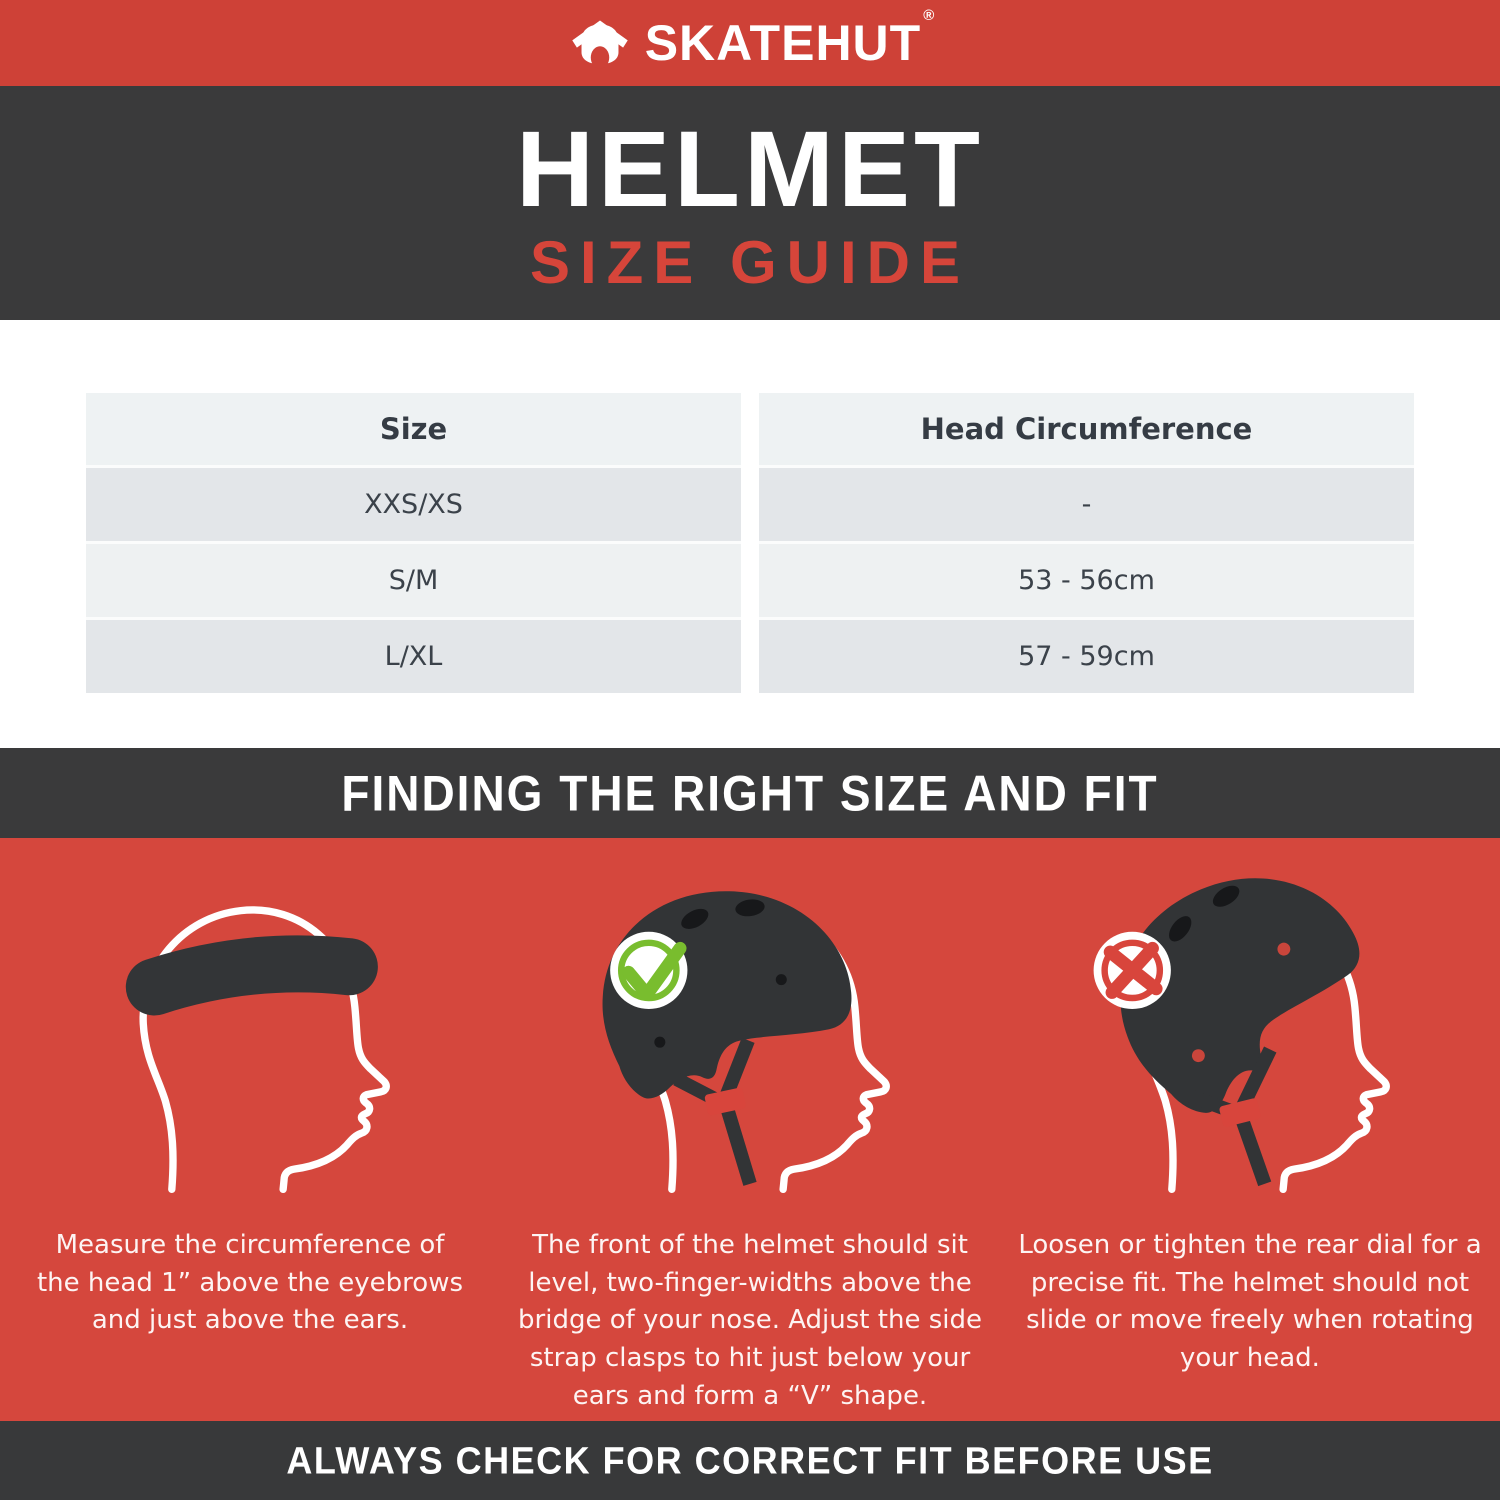 Image resolution: width=1500 pixels, height=1500 pixels. I want to click on table-cell: 57 - 59cm, so click(1086, 655).